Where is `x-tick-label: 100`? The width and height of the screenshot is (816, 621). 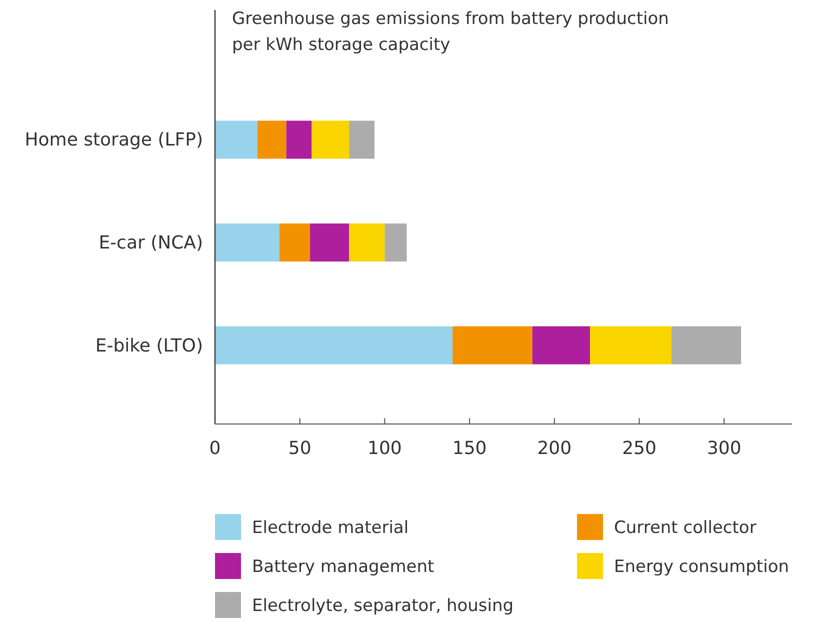 x-tick-label: 100 is located at coordinates (385, 448).